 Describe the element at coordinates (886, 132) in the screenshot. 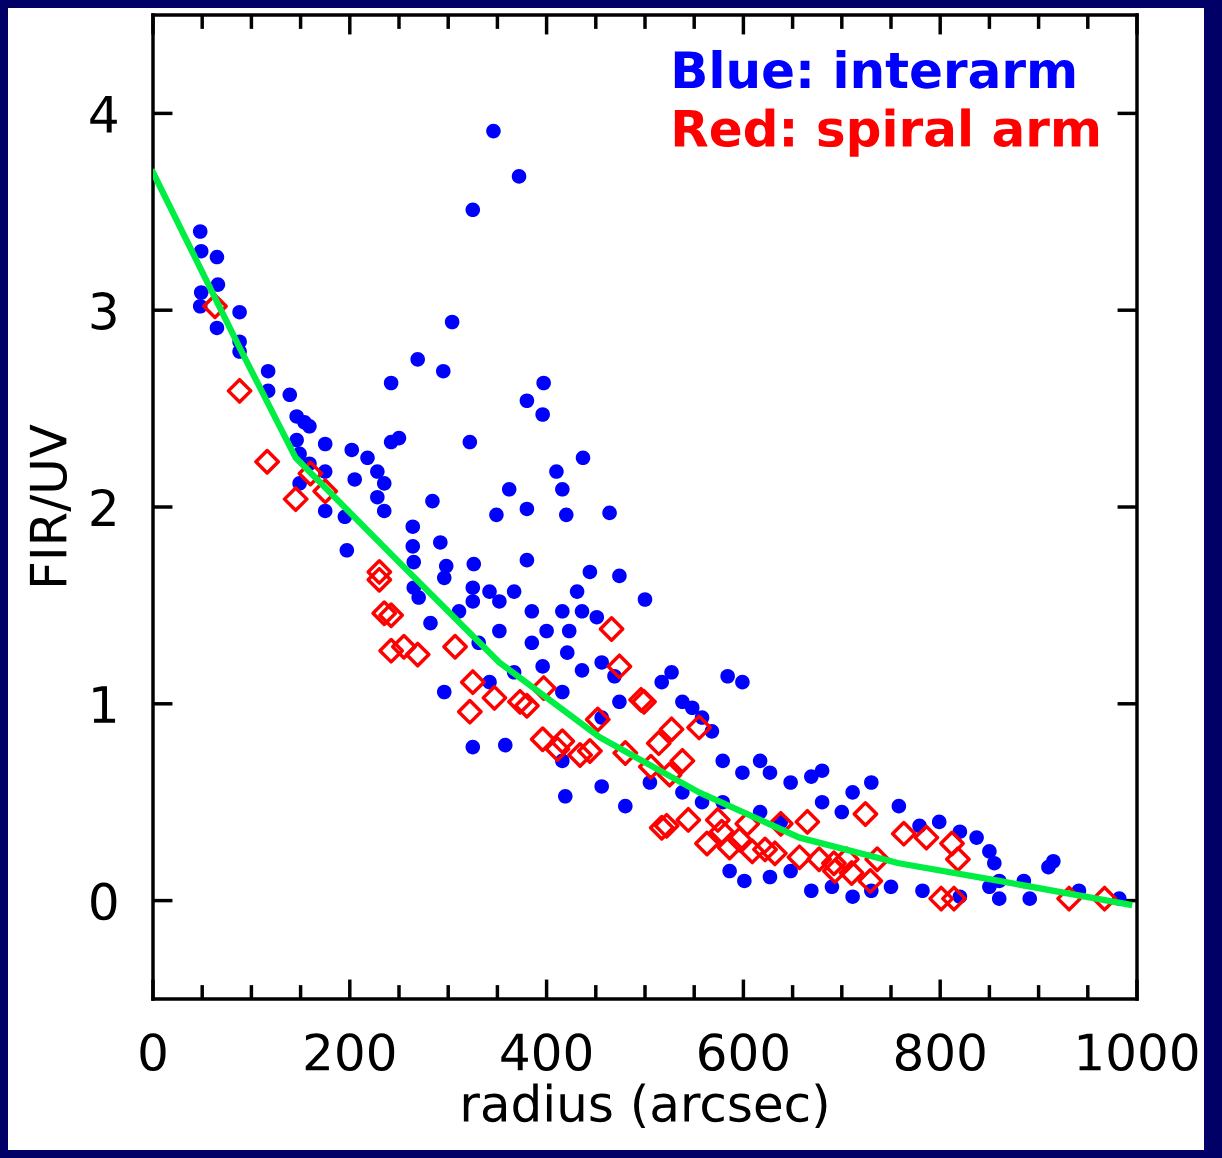

I see `text: Red: spiral arm` at that location.